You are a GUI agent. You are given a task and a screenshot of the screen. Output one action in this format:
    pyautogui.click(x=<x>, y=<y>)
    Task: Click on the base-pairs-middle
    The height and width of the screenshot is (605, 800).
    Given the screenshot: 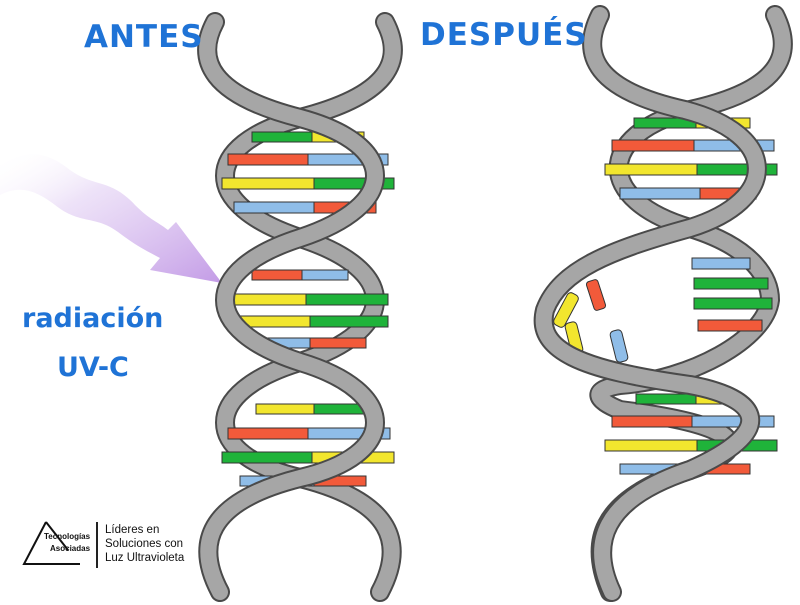 What is the action you would take?
    pyautogui.click(x=308, y=309)
    